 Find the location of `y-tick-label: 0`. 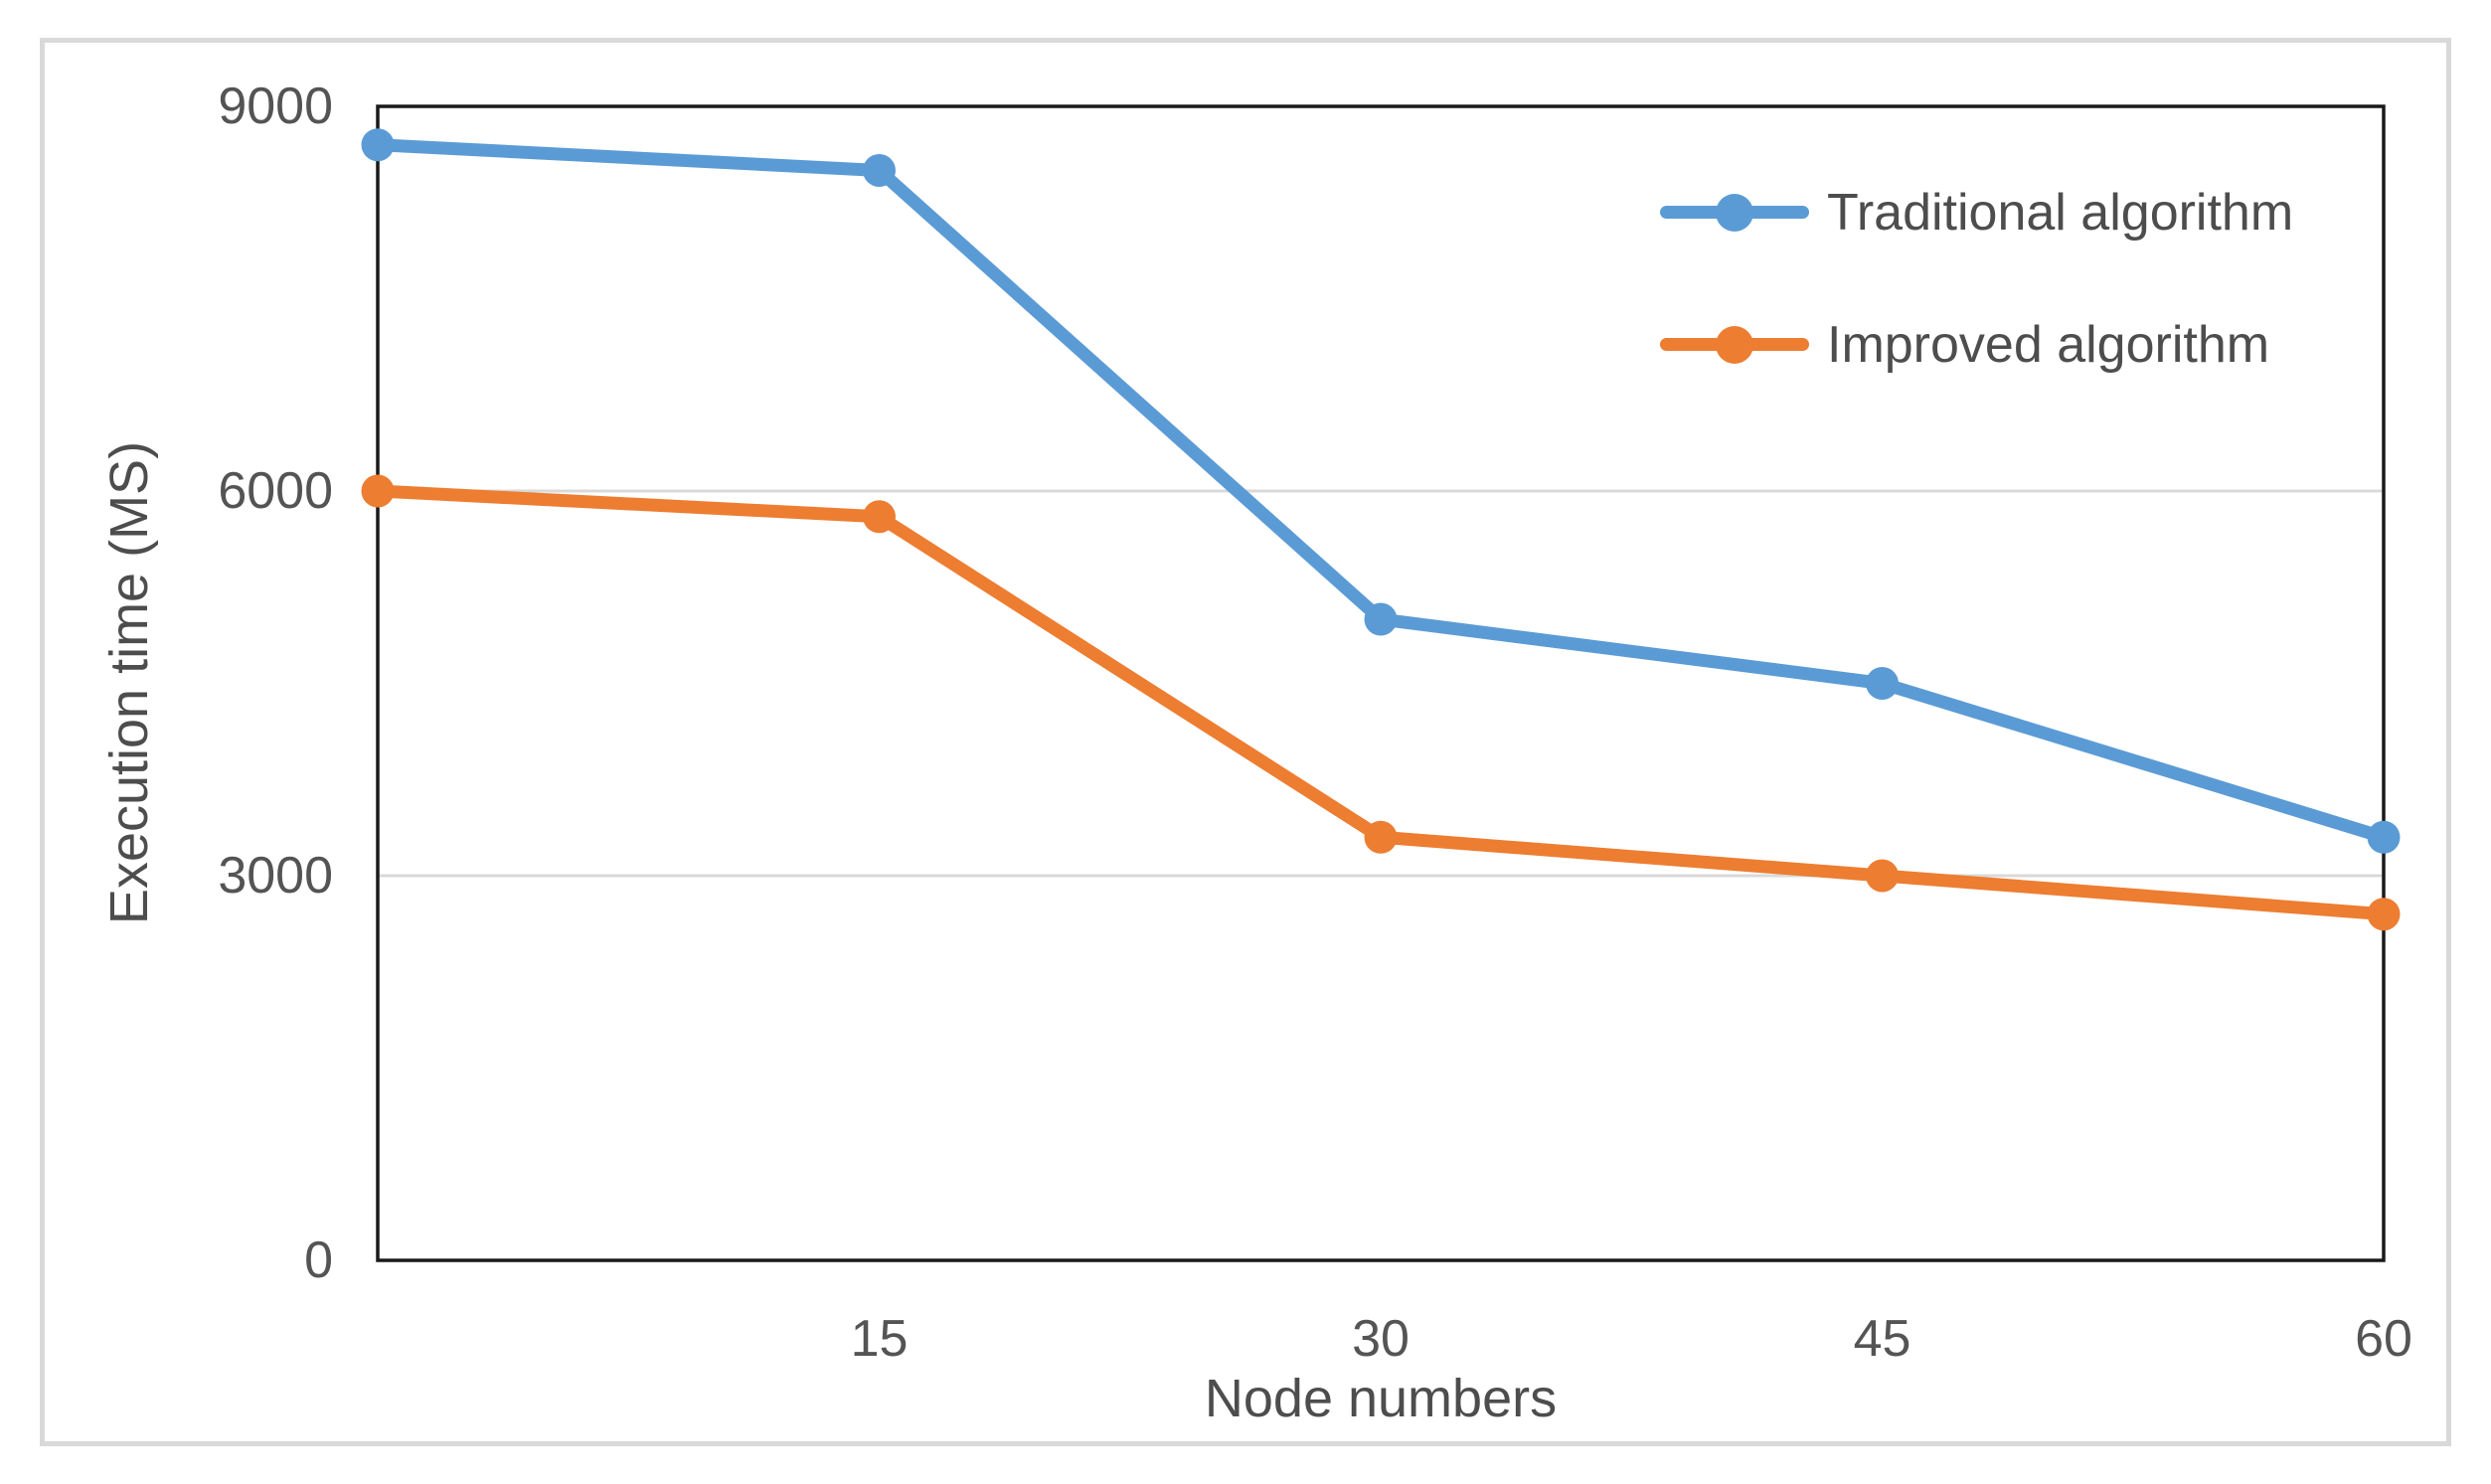

y-tick-label: 0 is located at coordinates (318, 1260).